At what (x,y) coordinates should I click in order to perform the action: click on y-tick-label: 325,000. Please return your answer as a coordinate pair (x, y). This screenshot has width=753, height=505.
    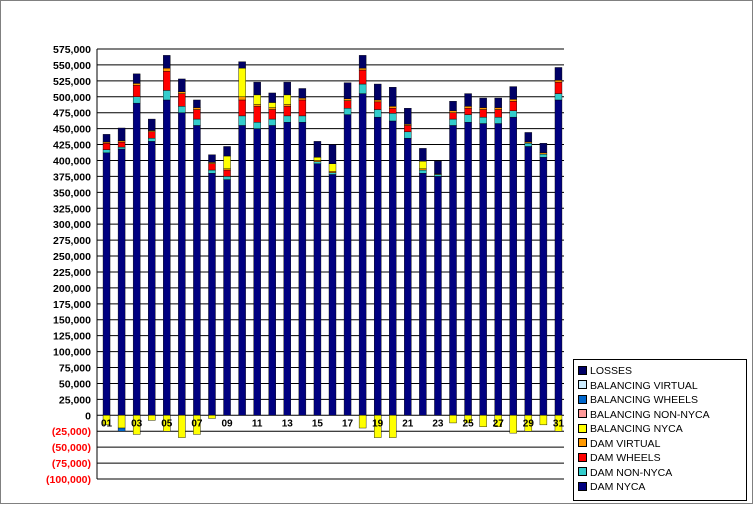
    Looking at the image, I should click on (72, 209).